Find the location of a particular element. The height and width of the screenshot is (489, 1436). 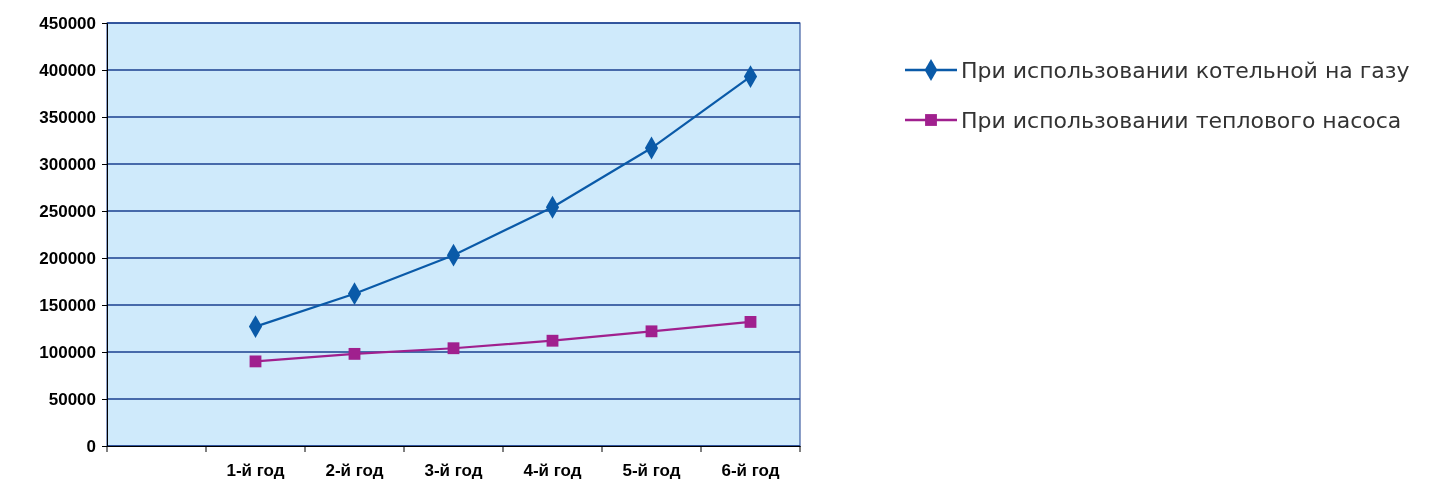

y-tick-label: 350000 is located at coordinates (67, 117).